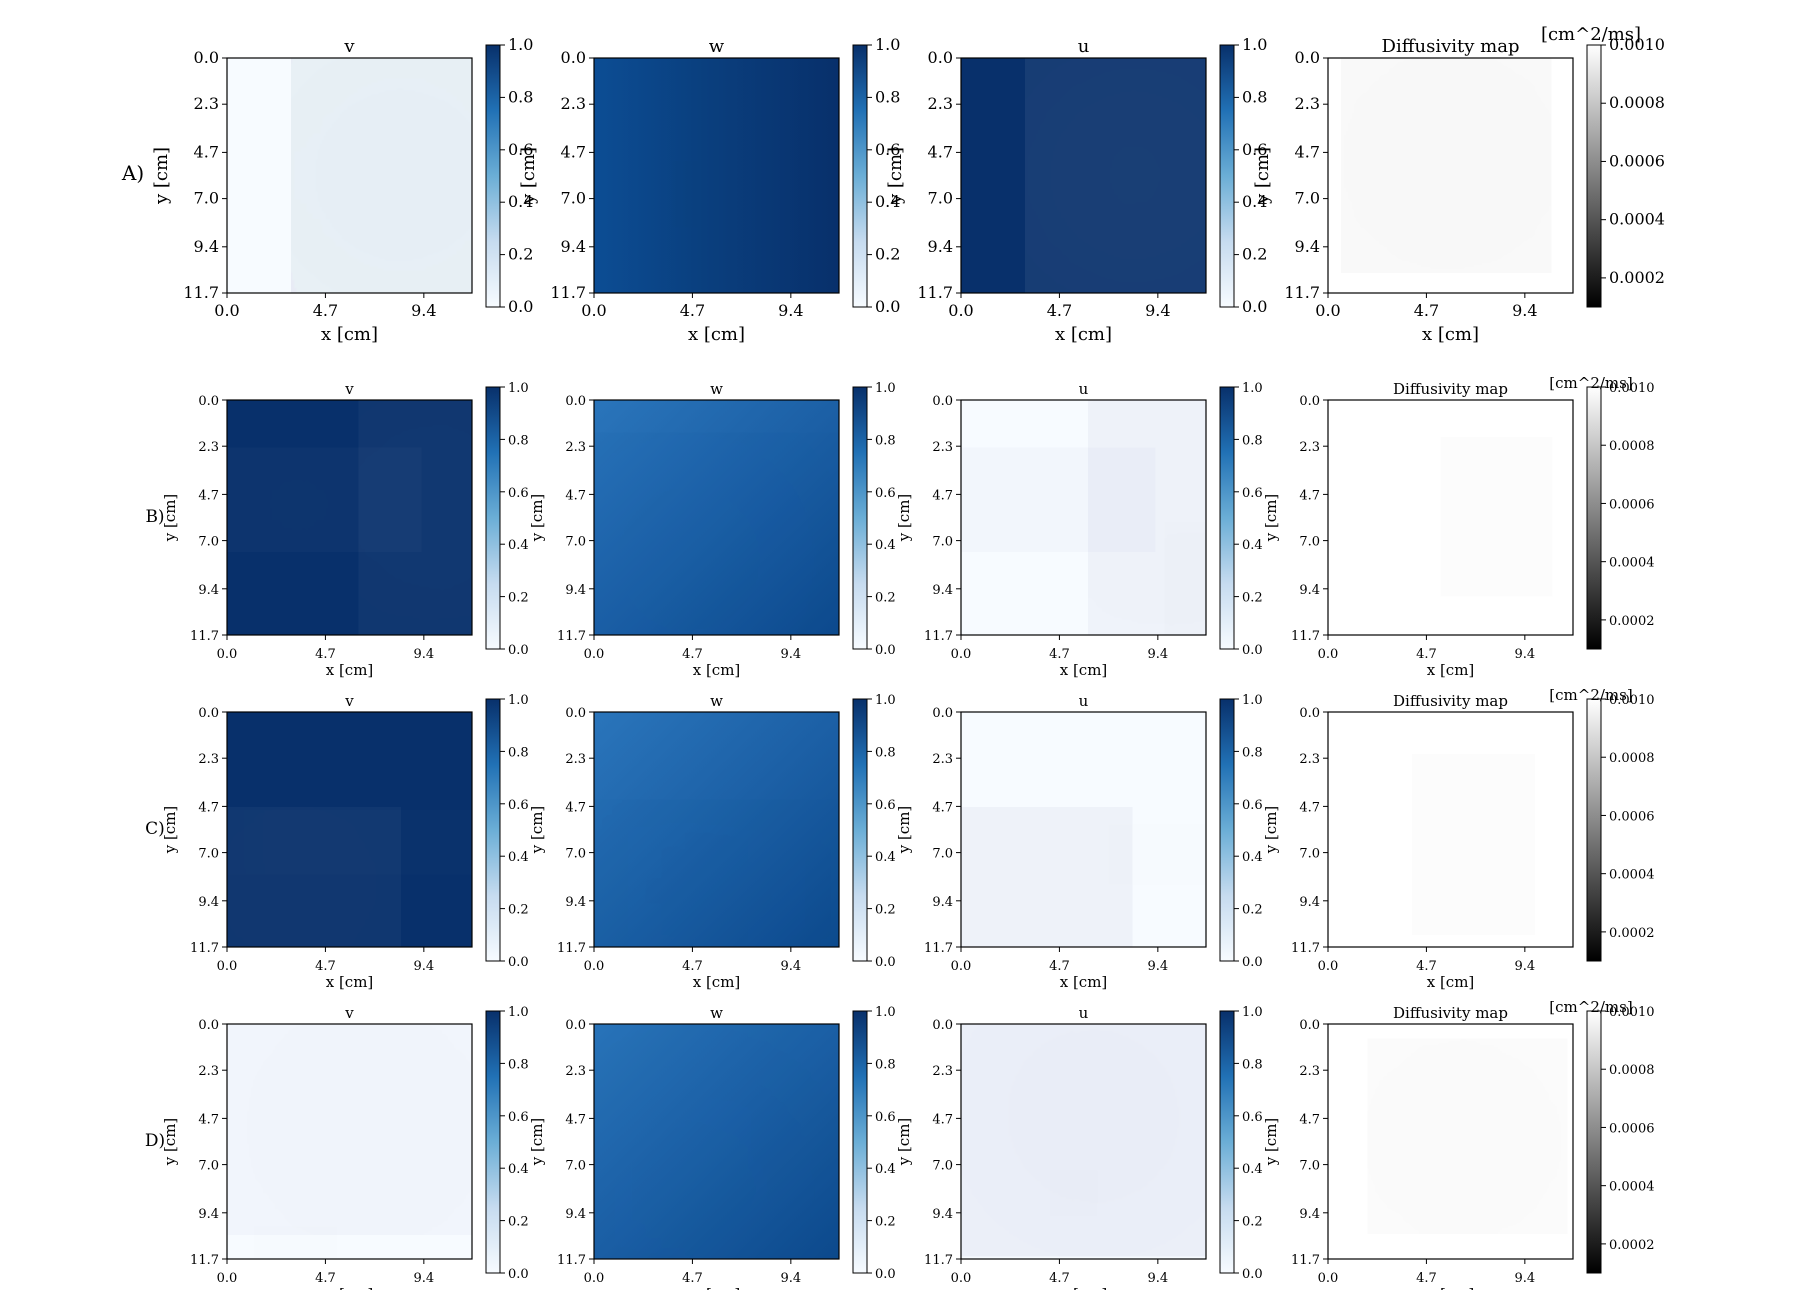 Image resolution: width=1800 pixels, height=1290 pixels. What do you see at coordinates (423, 654) in the screenshot?
I see `x-tick-label: 9.4` at bounding box center [423, 654].